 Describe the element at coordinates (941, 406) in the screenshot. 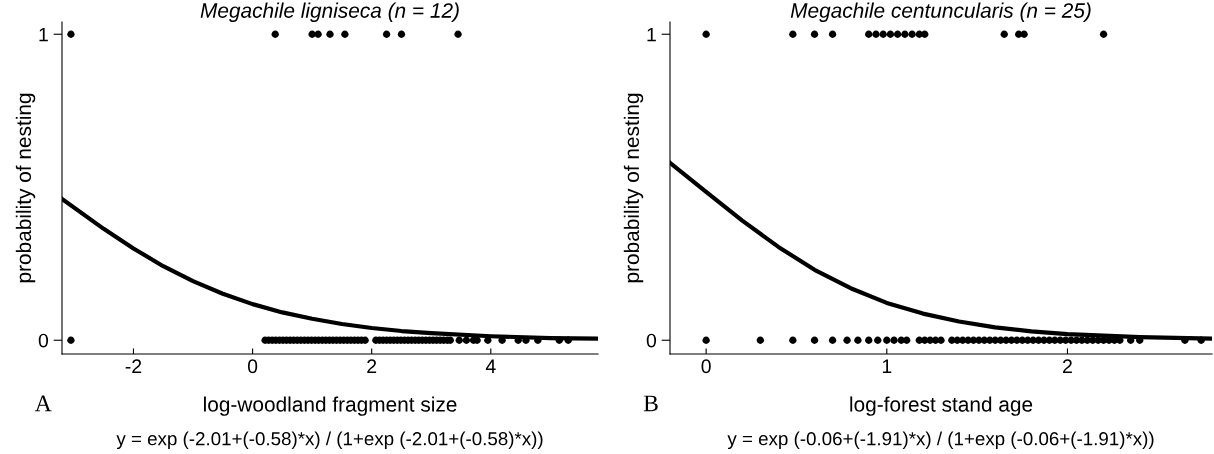

I see `x-axis-title: log-forest stand age` at that location.